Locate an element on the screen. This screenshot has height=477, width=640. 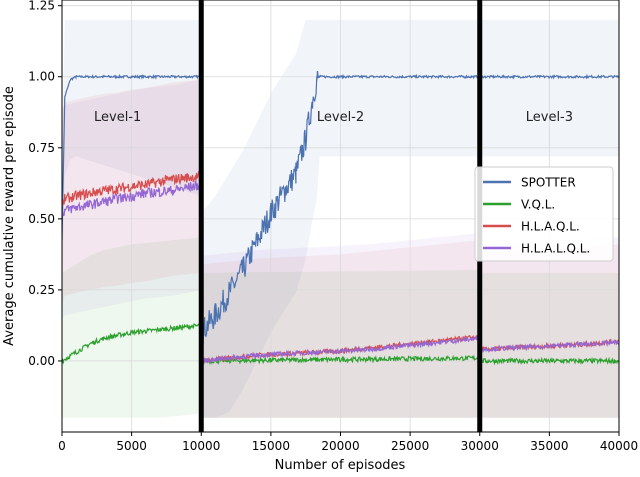
level-label: Level-3 is located at coordinates (549, 117).